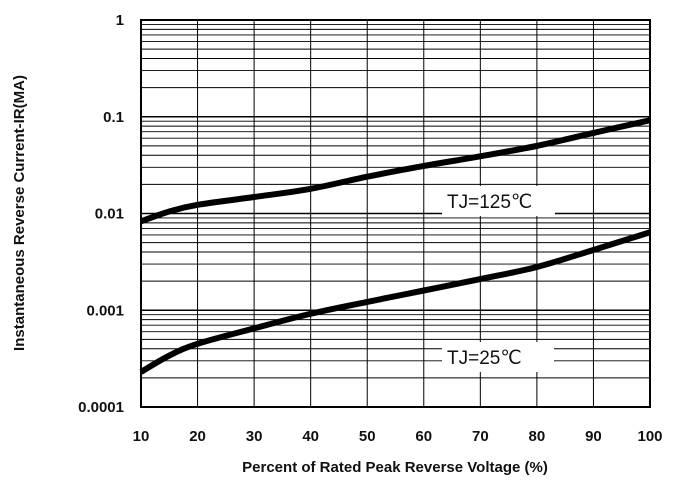 The image size is (677, 480). I want to click on y-tick-label: 1, so click(120, 20).